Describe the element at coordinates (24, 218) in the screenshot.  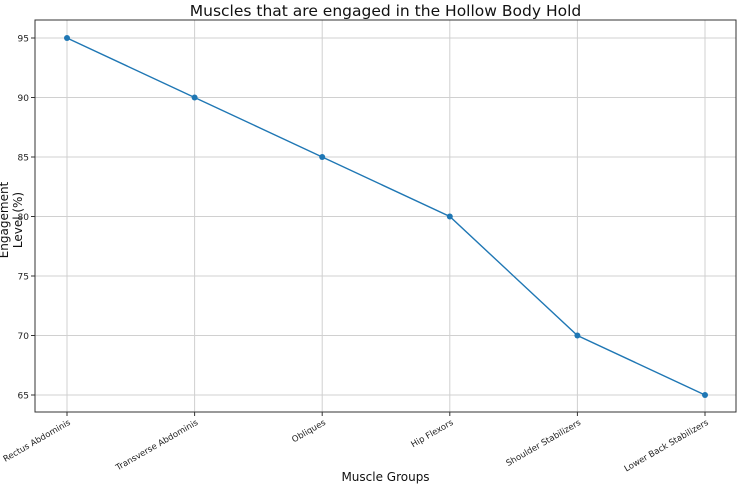
I see `y-tick-label: 80` at that location.